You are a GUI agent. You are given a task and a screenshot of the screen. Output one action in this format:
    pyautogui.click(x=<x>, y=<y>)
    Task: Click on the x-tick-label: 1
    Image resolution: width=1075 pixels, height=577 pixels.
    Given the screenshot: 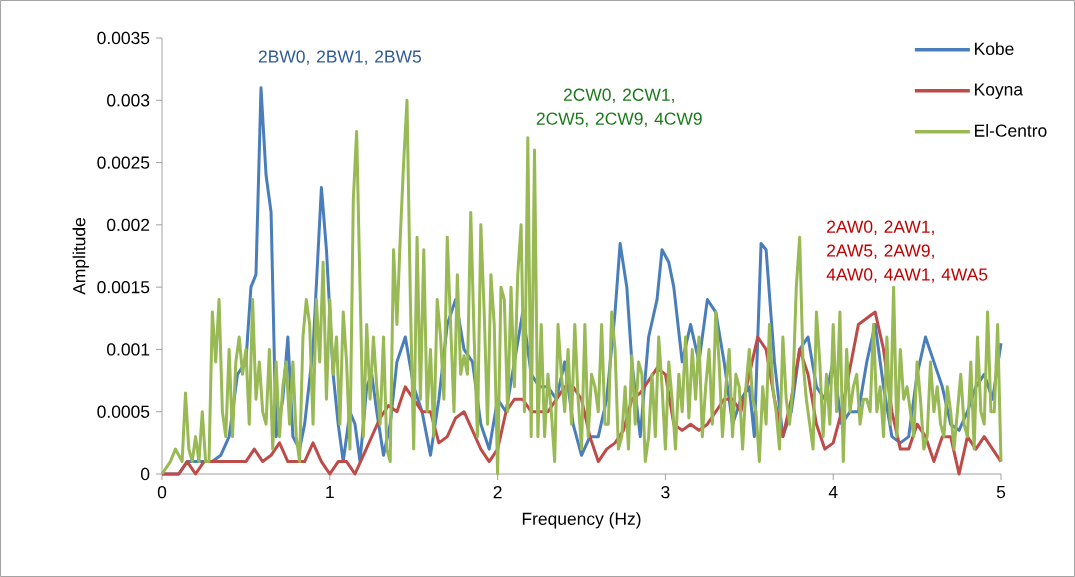 What is the action you would take?
    pyautogui.click(x=330, y=492)
    